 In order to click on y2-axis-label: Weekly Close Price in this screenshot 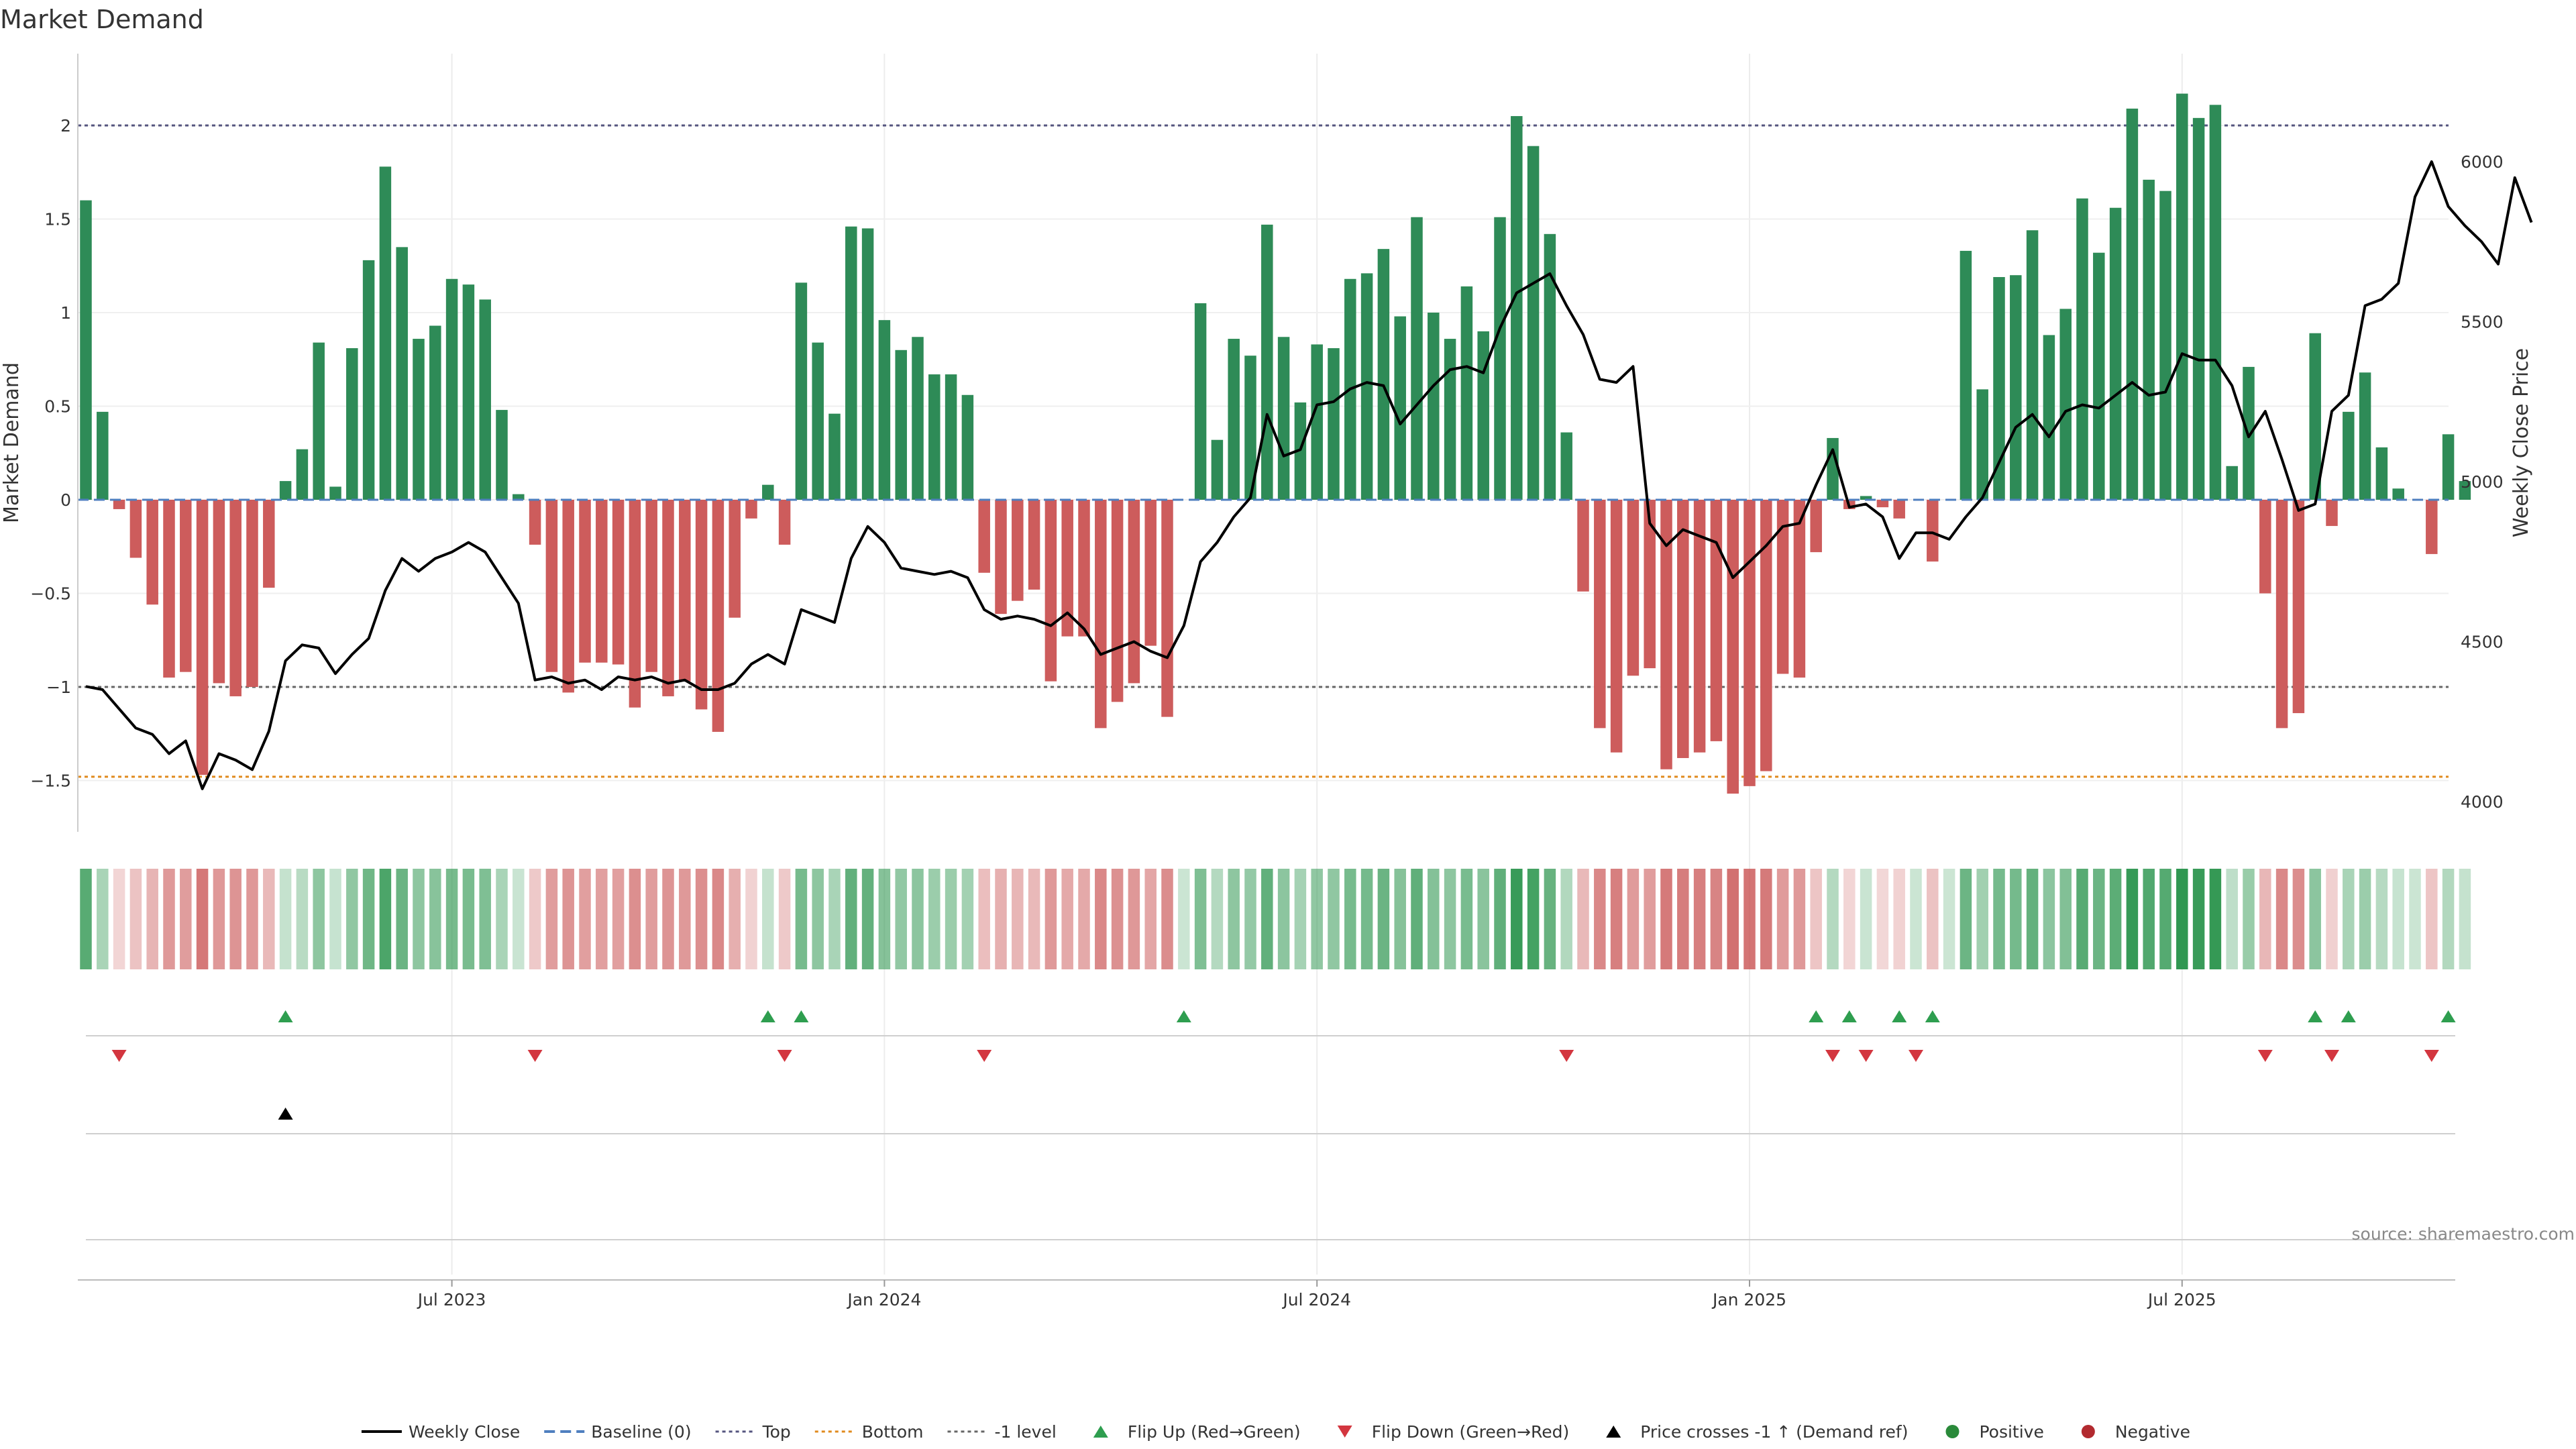, I will do `click(2521, 442)`.